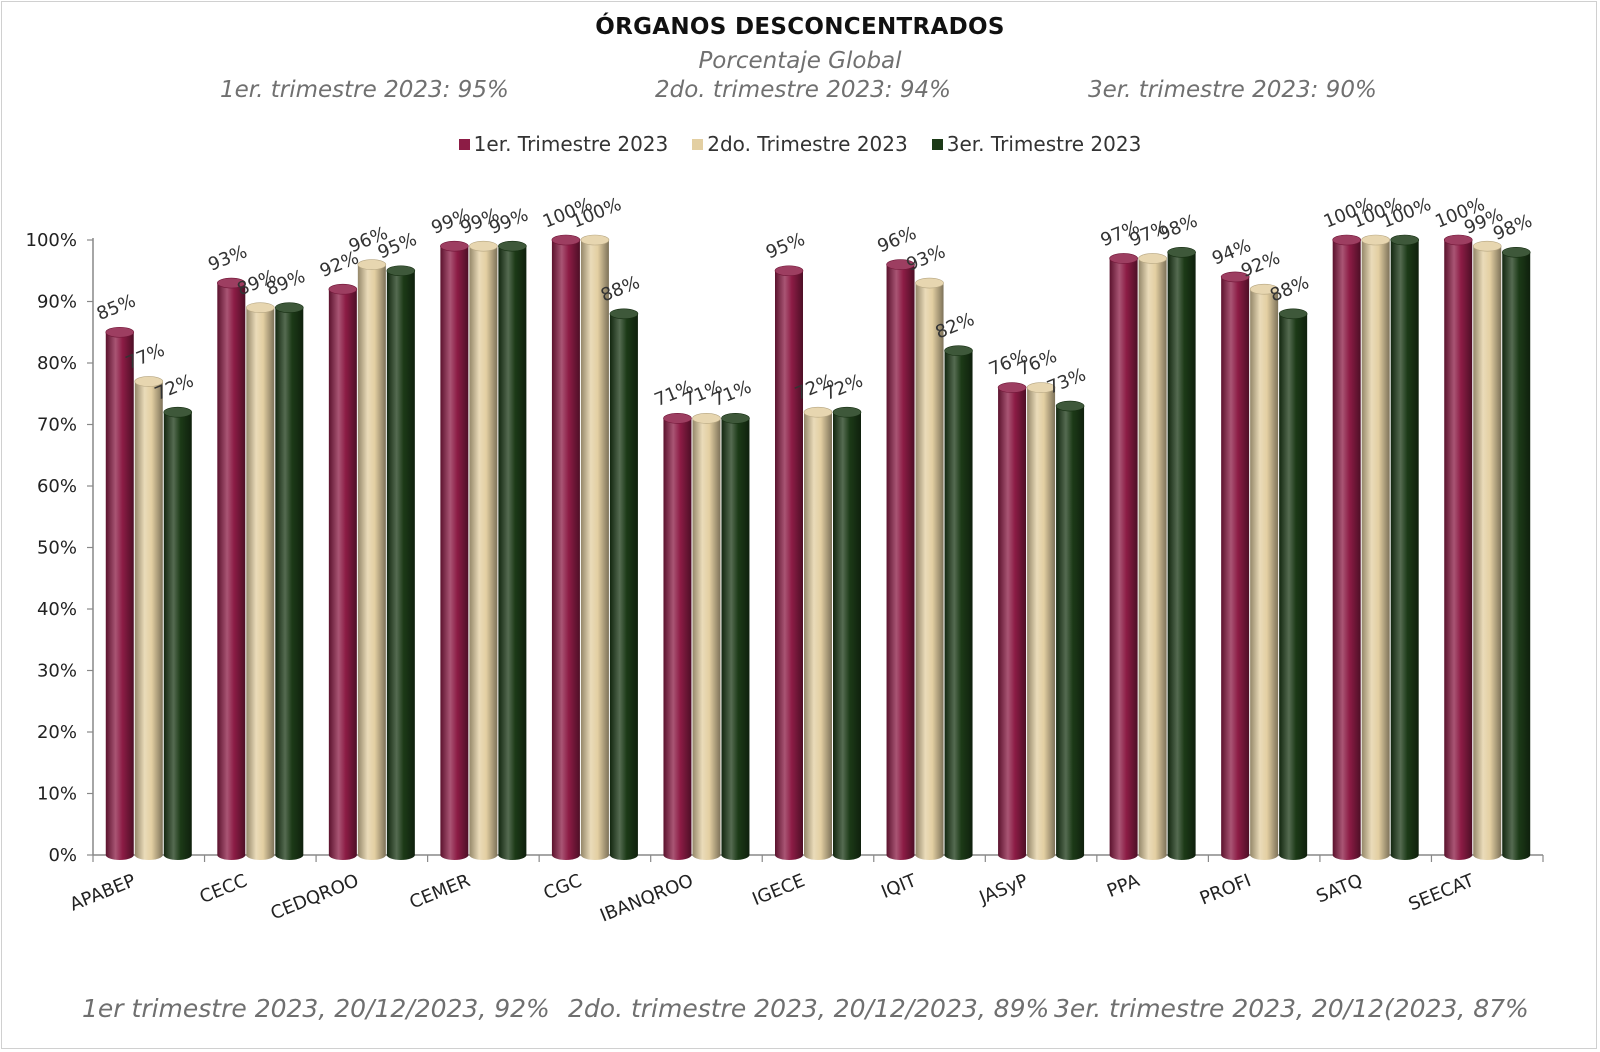  Describe the element at coordinates (116, 307) in the screenshot. I see `data-label: 85%` at that location.